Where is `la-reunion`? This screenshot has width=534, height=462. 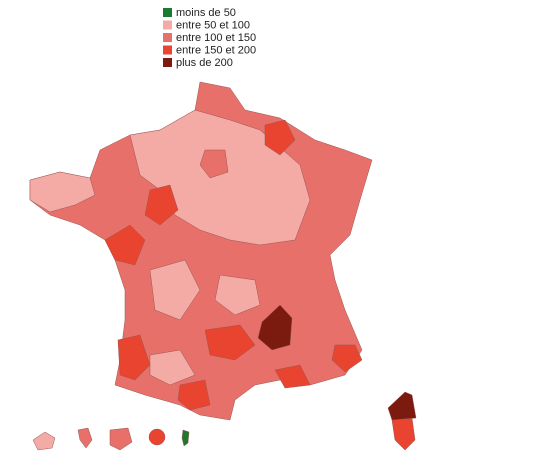
la-reunion is located at coordinates (157, 437).